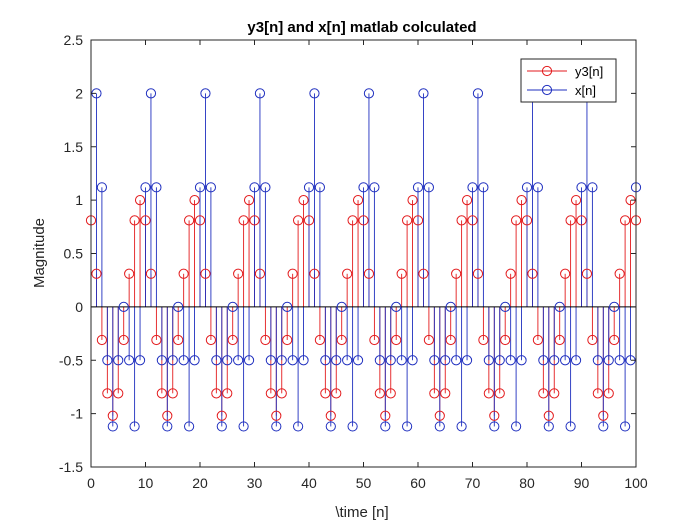 The height and width of the screenshot is (526, 700). I want to click on y-tick-label: 1, so click(79, 200).